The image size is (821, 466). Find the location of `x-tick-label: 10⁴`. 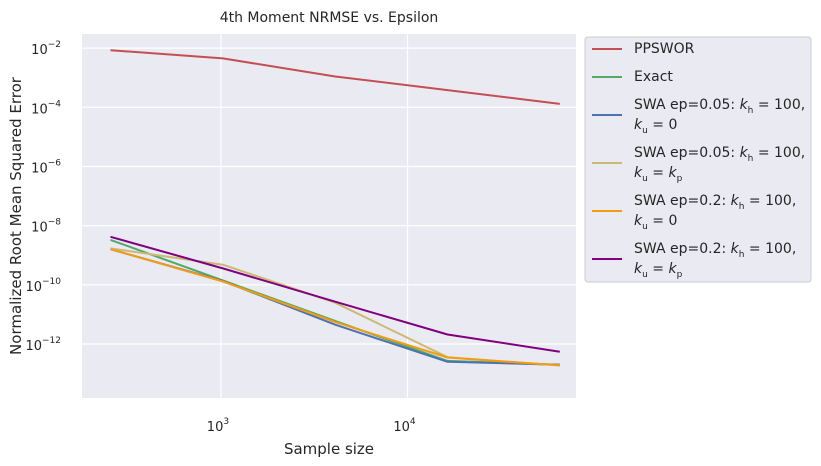

x-tick-label: 10⁴ is located at coordinates (404, 426).